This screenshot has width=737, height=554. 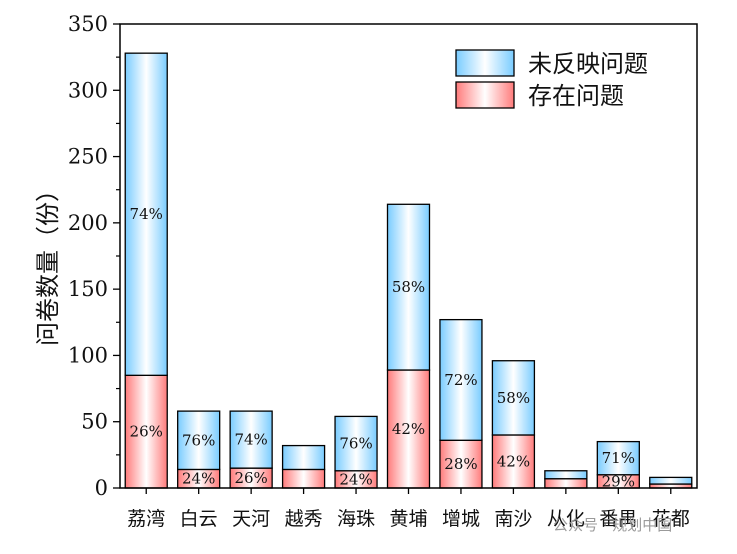 I want to click on x-tick-label: 白云, so click(x=199, y=519).